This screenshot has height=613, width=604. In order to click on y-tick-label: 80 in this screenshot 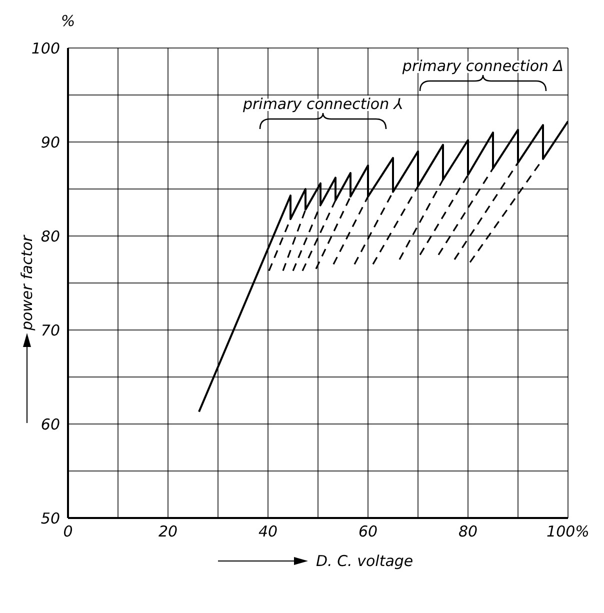, I will do `click(50, 236)`.